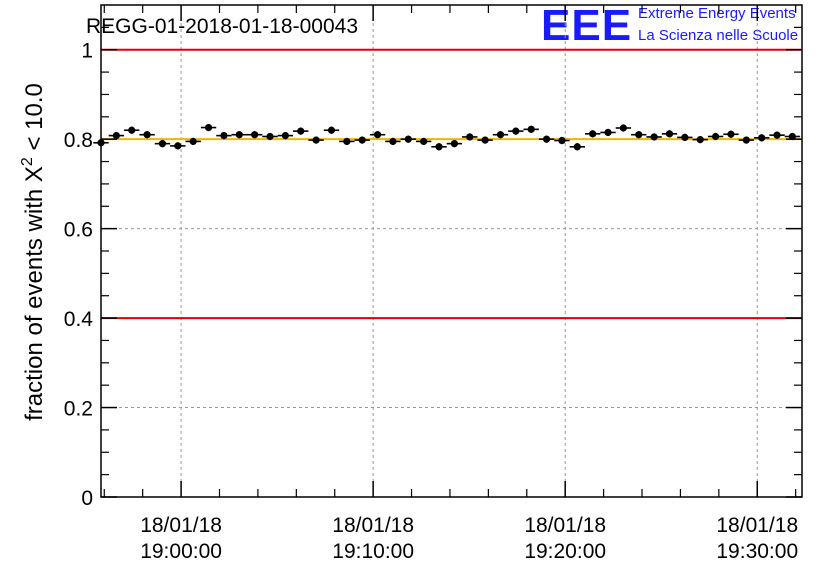 This screenshot has height=572, width=836. What do you see at coordinates (87, 51) in the screenshot?
I see `y-tick-label: 1` at bounding box center [87, 51].